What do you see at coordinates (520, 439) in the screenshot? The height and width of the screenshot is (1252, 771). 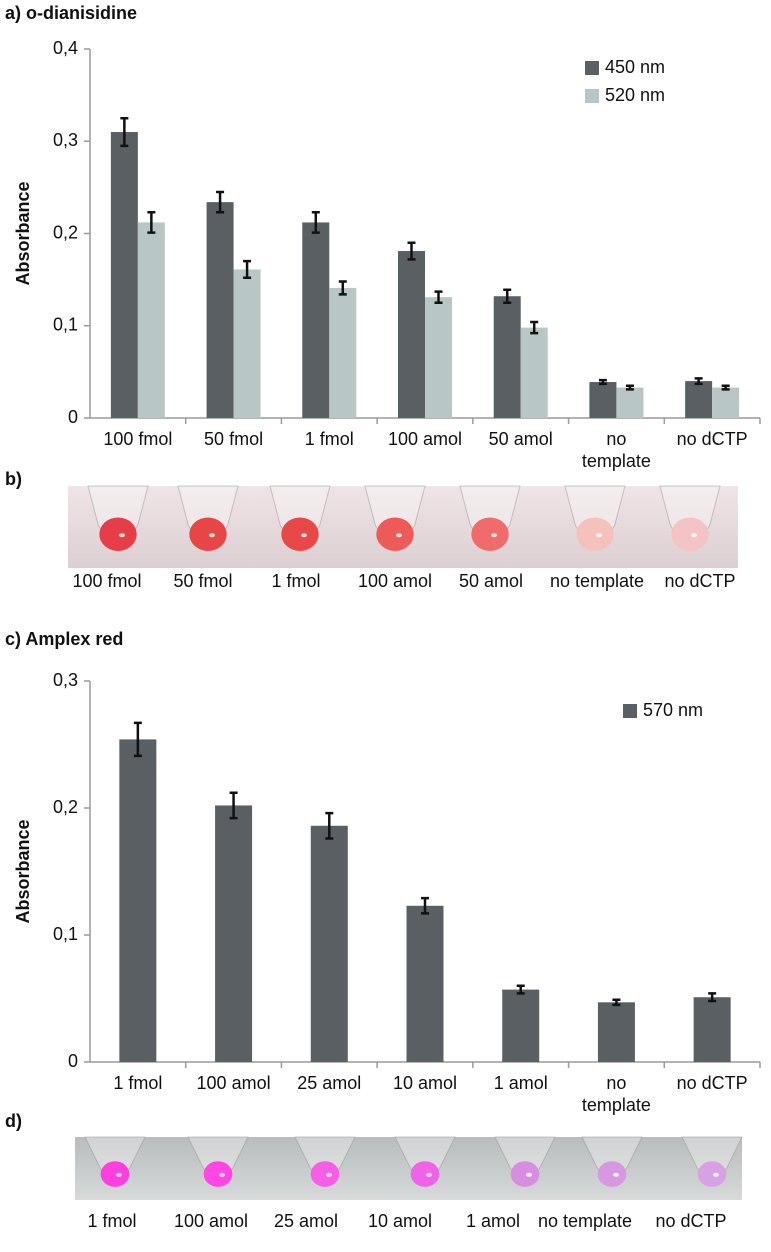 I see `x-tick-label: 50 amol` at bounding box center [520, 439].